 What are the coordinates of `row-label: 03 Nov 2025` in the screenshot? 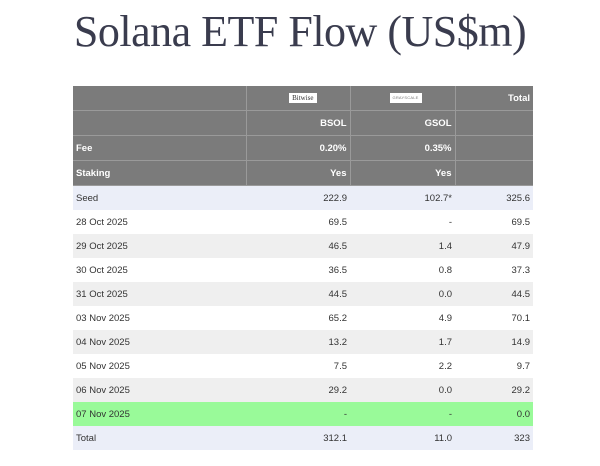 It's located at (159, 318).